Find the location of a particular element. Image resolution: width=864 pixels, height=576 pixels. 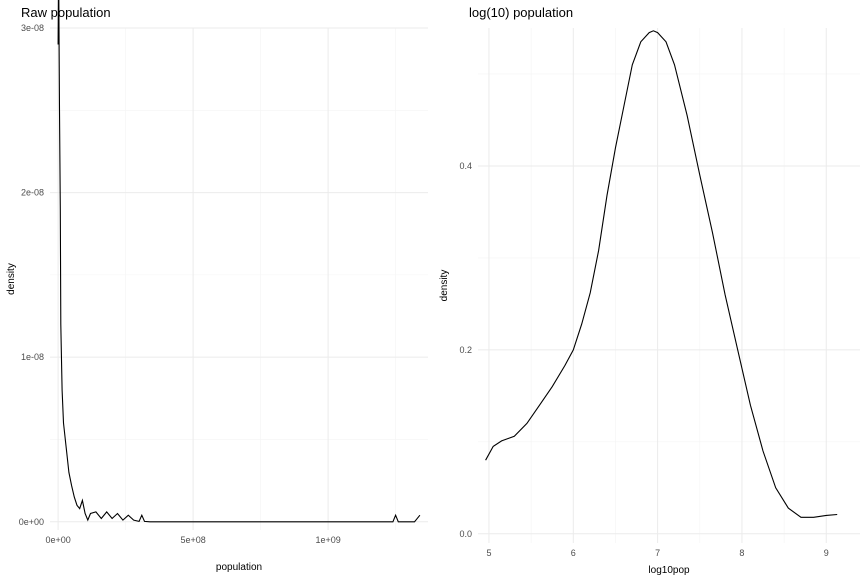

y-tick-label: 3e-08 is located at coordinates (32, 28).